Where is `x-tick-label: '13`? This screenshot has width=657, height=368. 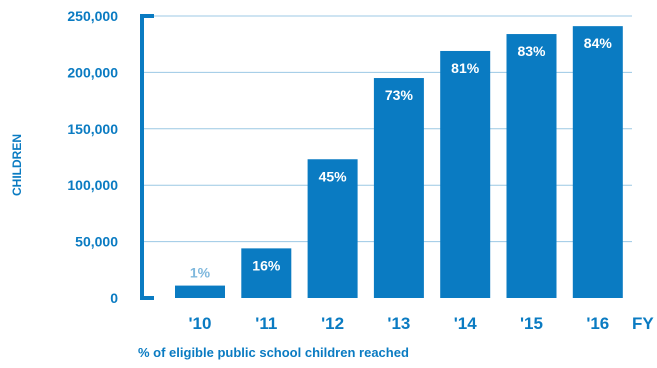 x-tick-label: '13 is located at coordinates (398, 323).